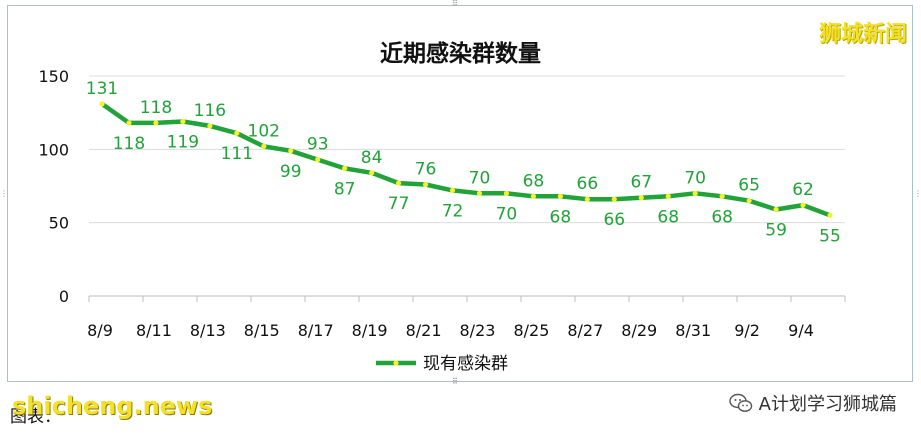  Describe the element at coordinates (102, 89) in the screenshot. I see `data-label: 131` at that location.